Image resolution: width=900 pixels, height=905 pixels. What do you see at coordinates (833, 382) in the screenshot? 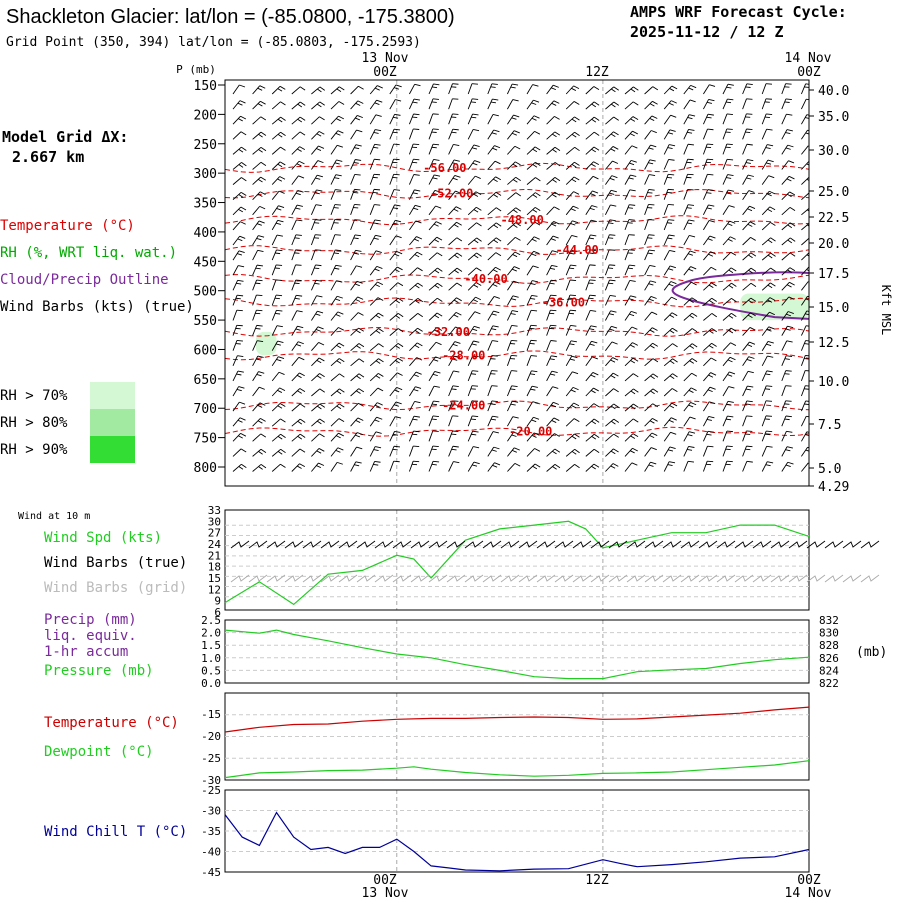
I see `kft-tick-label: 10.0` at bounding box center [833, 382].